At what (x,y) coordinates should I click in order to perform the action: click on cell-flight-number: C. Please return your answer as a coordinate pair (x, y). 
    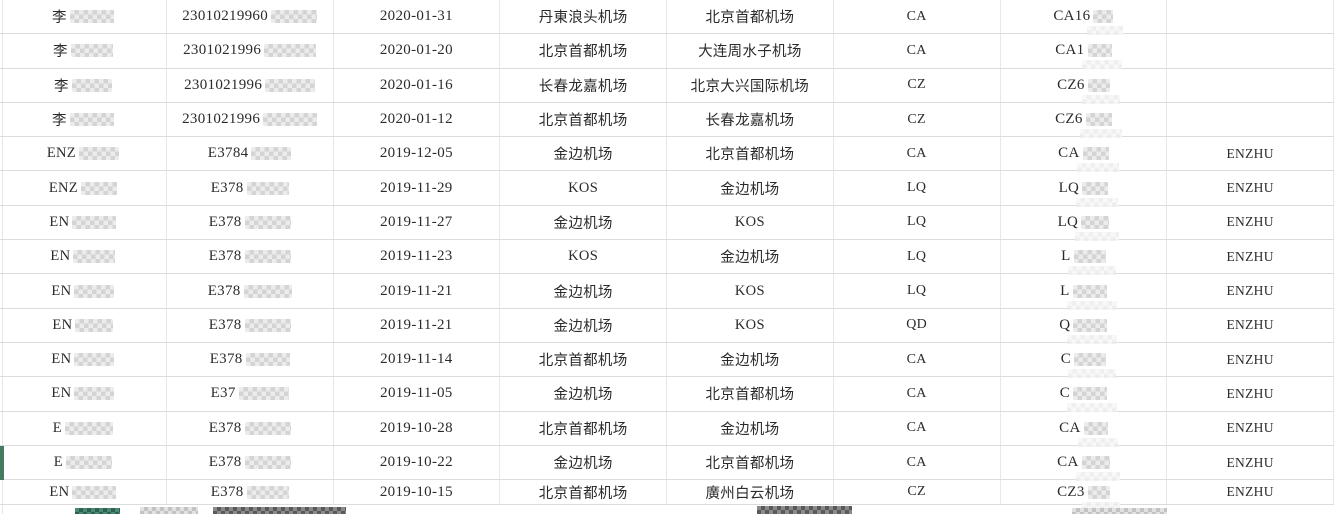
    Looking at the image, I should click on (1084, 360).